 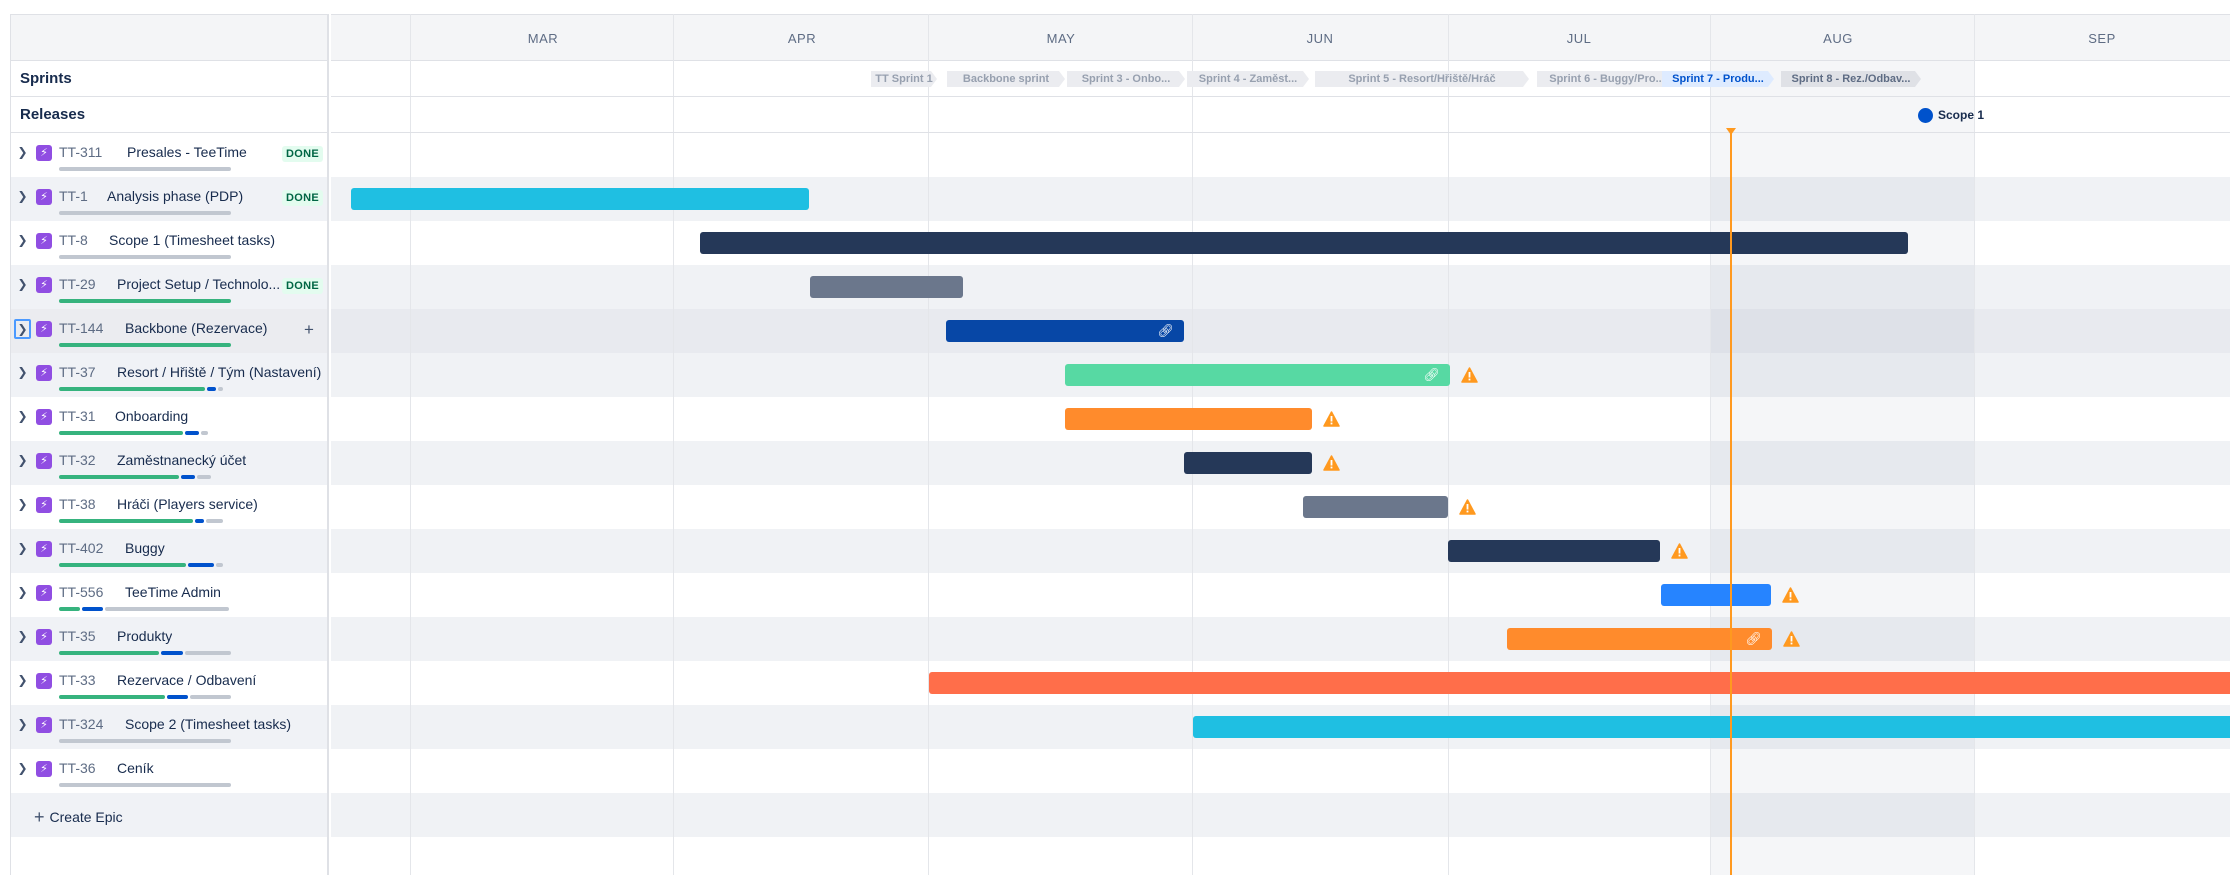 I want to click on epic-key: TT-8, so click(x=73, y=240).